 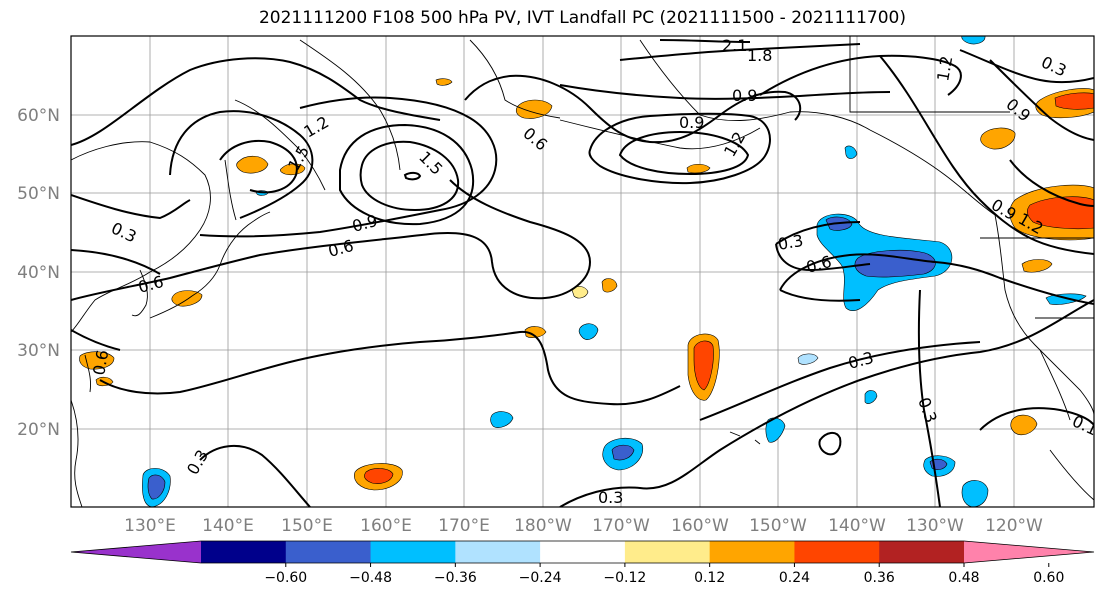 I want to click on lat-label: 20°N, so click(x=38, y=430).